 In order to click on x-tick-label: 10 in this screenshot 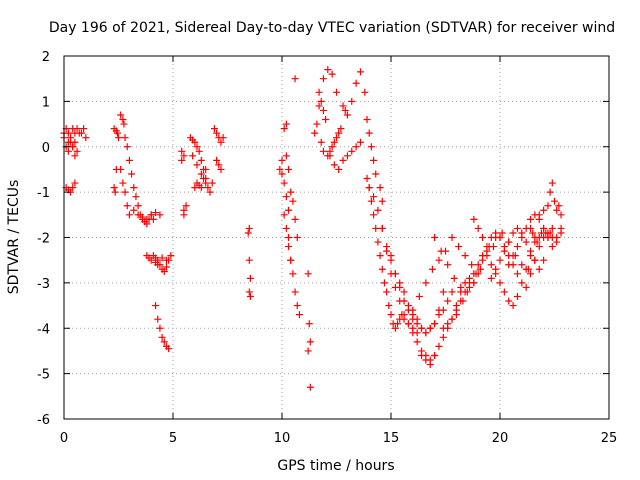, I will do `click(282, 438)`.